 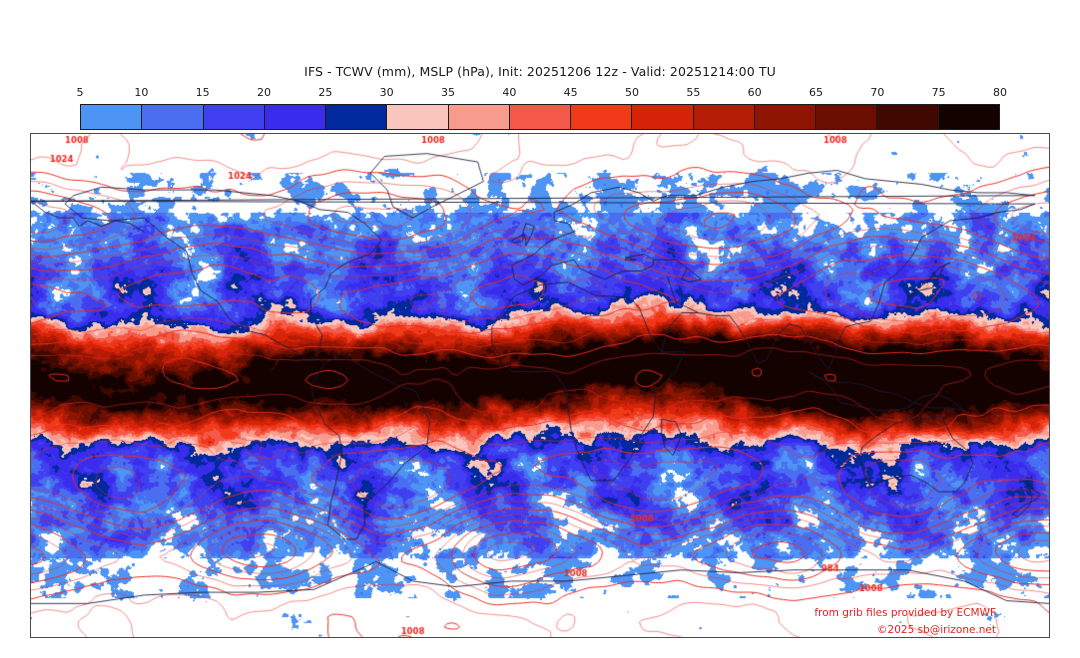 I want to click on colorbar-bands, so click(x=540, y=117).